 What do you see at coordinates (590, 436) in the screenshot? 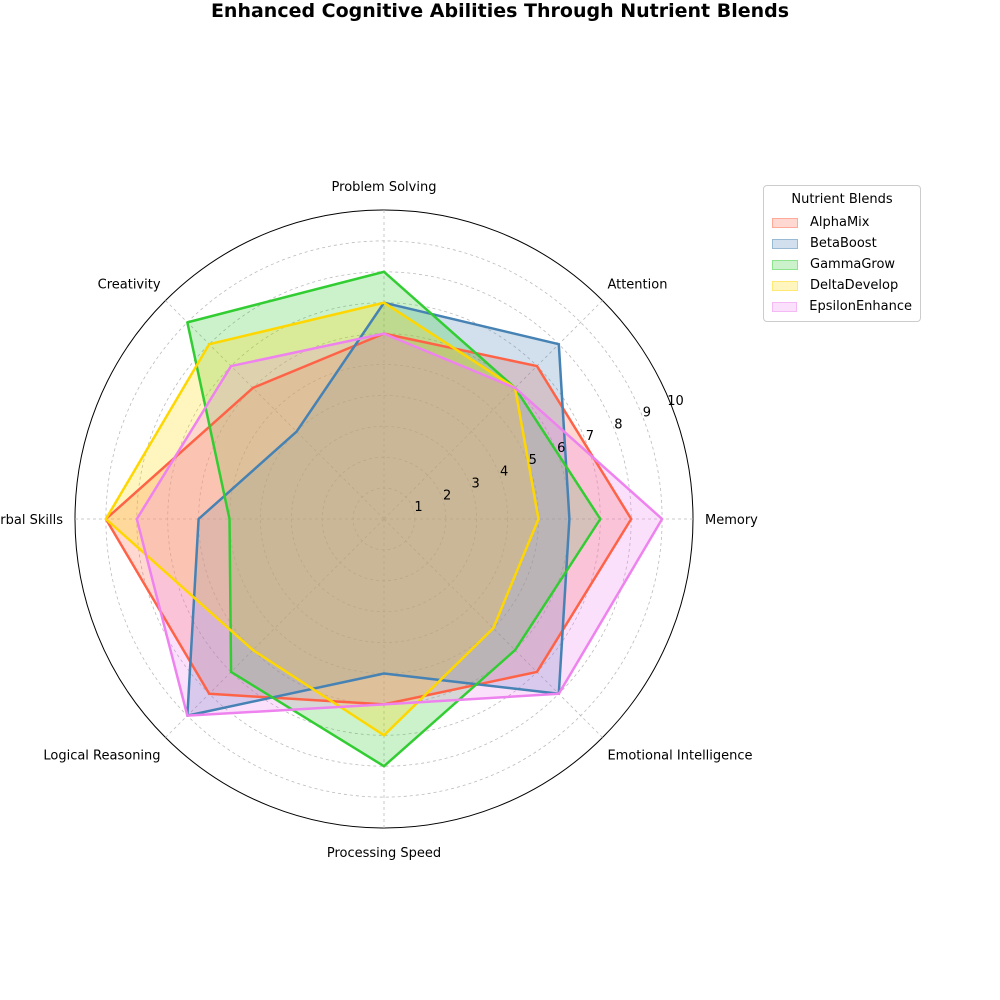
I see `r-tick-label: 7` at bounding box center [590, 436].